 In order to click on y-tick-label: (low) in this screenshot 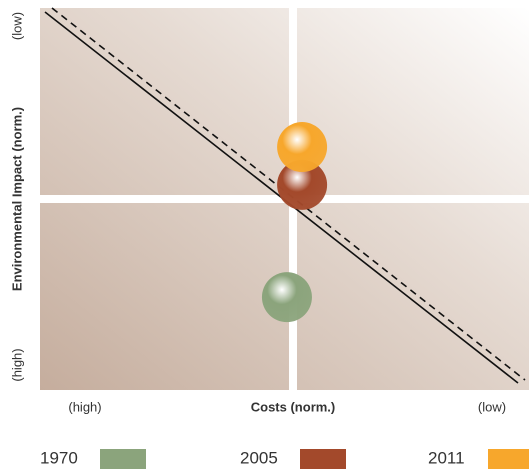, I will do `click(16, 26)`.